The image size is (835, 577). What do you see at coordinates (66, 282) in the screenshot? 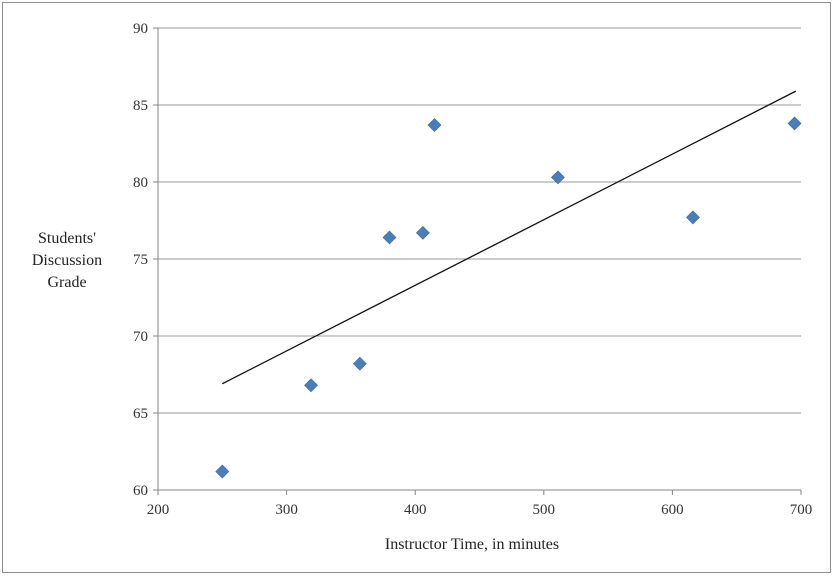
I see `y-axis-title-line-3: Grade` at bounding box center [66, 282].